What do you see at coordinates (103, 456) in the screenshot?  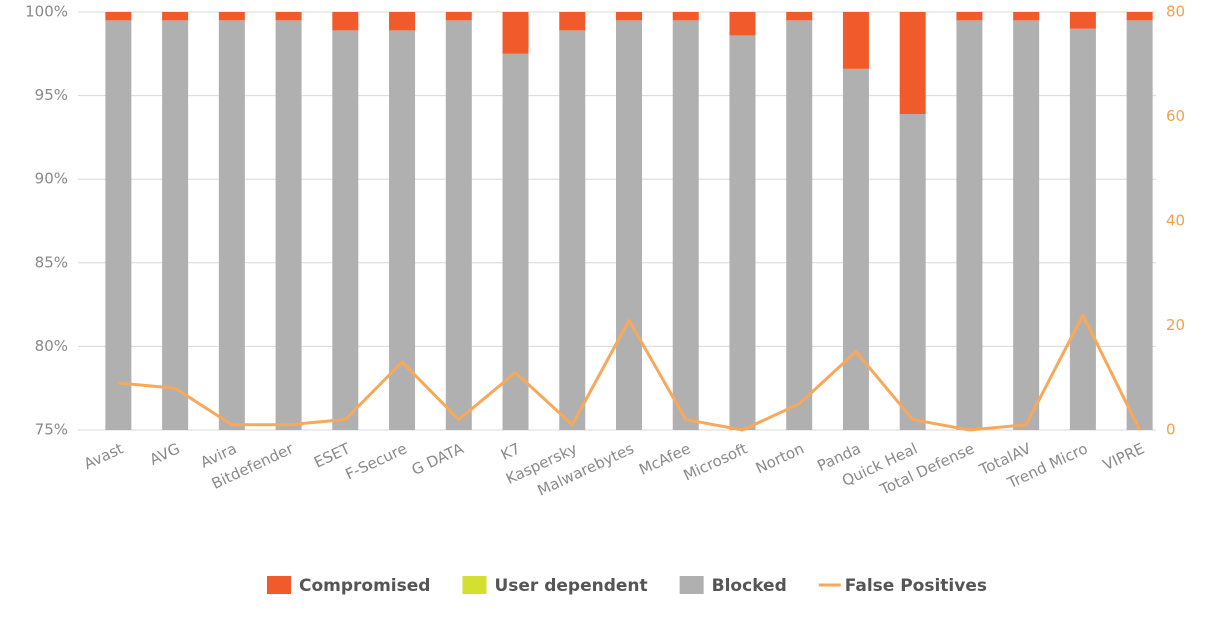 I see `x-tick-label: Avast` at bounding box center [103, 456].